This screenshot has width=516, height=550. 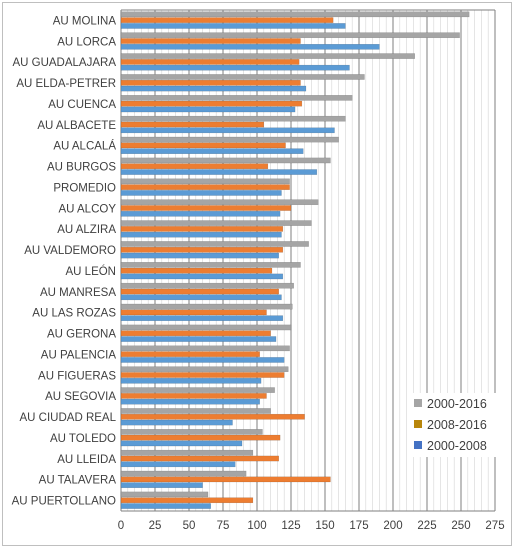 What do you see at coordinates (202, 318) in the screenshot?
I see `bar-2000-2008-au-las-rozas` at bounding box center [202, 318].